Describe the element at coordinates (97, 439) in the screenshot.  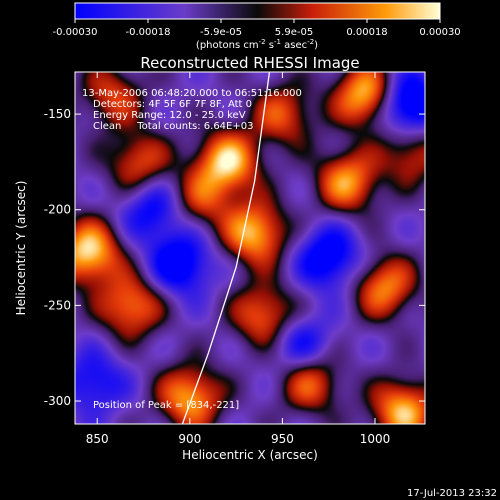
I see `x-tick-label: 850` at that location.